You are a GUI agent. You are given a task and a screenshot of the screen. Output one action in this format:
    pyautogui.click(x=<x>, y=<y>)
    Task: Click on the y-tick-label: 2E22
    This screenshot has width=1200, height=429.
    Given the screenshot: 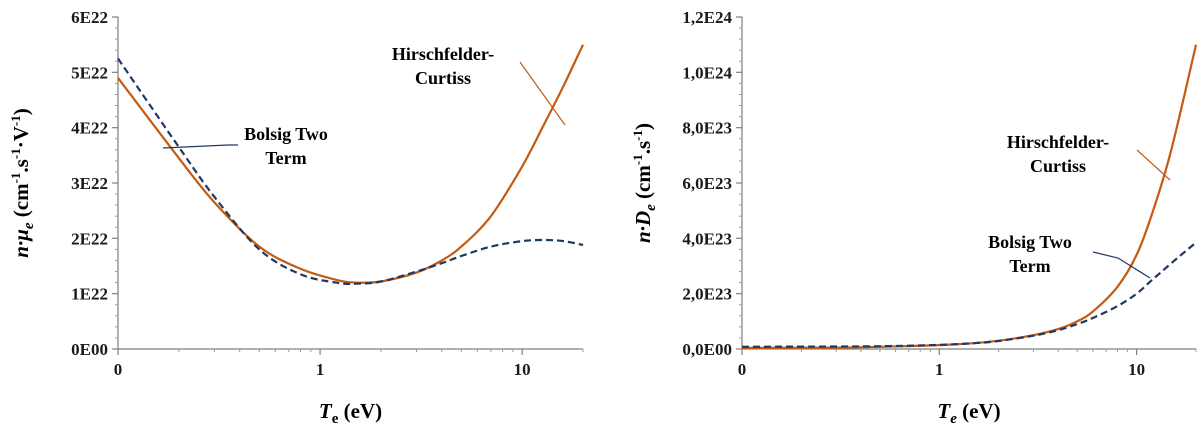 What is the action you would take?
    pyautogui.click(x=89, y=238)
    